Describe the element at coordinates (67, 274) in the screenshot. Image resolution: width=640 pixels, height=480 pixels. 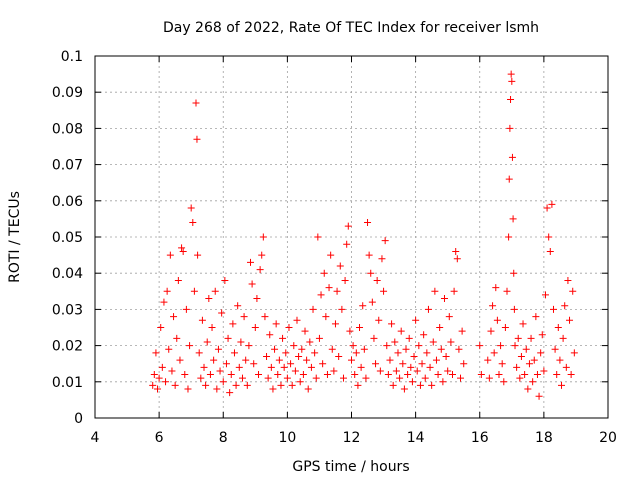
I see `y-tick-label: 0.04` at that location.